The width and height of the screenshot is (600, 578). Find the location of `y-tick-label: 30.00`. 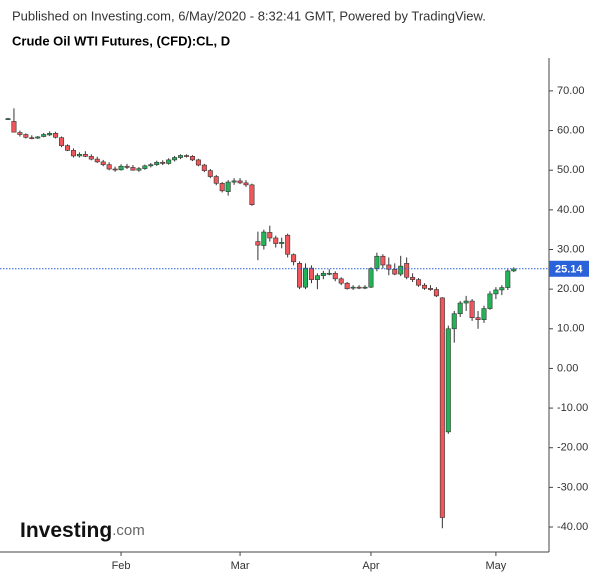

y-tick-label: 30.00 is located at coordinates (571, 249).